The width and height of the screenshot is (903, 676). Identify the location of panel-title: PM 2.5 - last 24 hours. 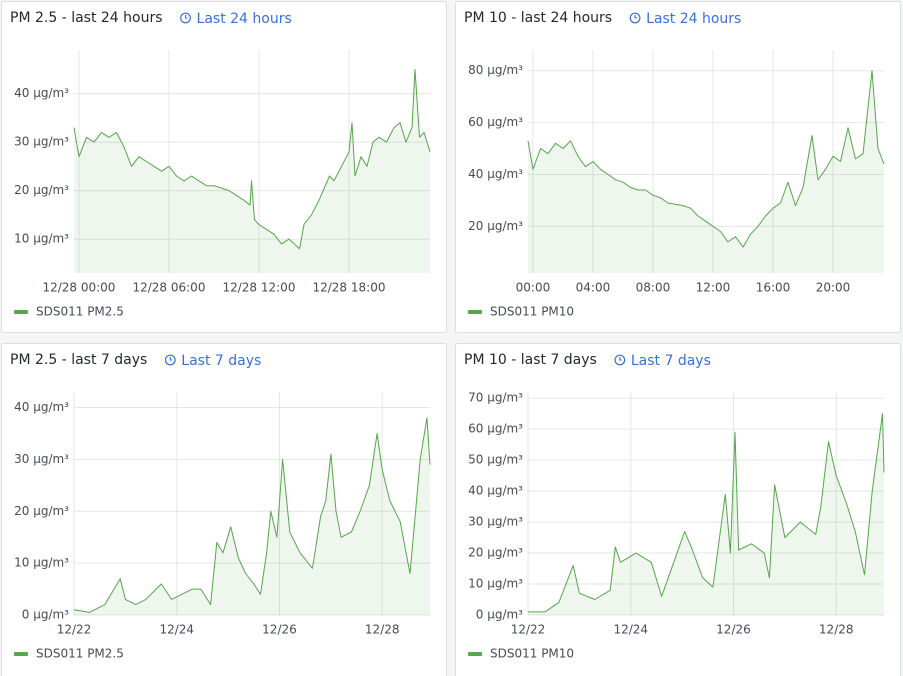
(86, 18).